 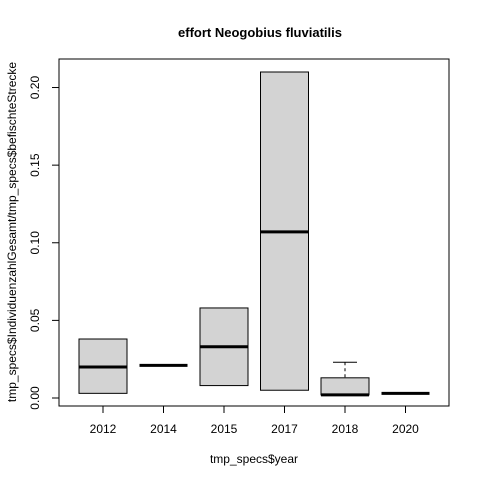 What do you see at coordinates (35, 320) in the screenshot?
I see `y-tick-label-0.05: 0.05` at bounding box center [35, 320].